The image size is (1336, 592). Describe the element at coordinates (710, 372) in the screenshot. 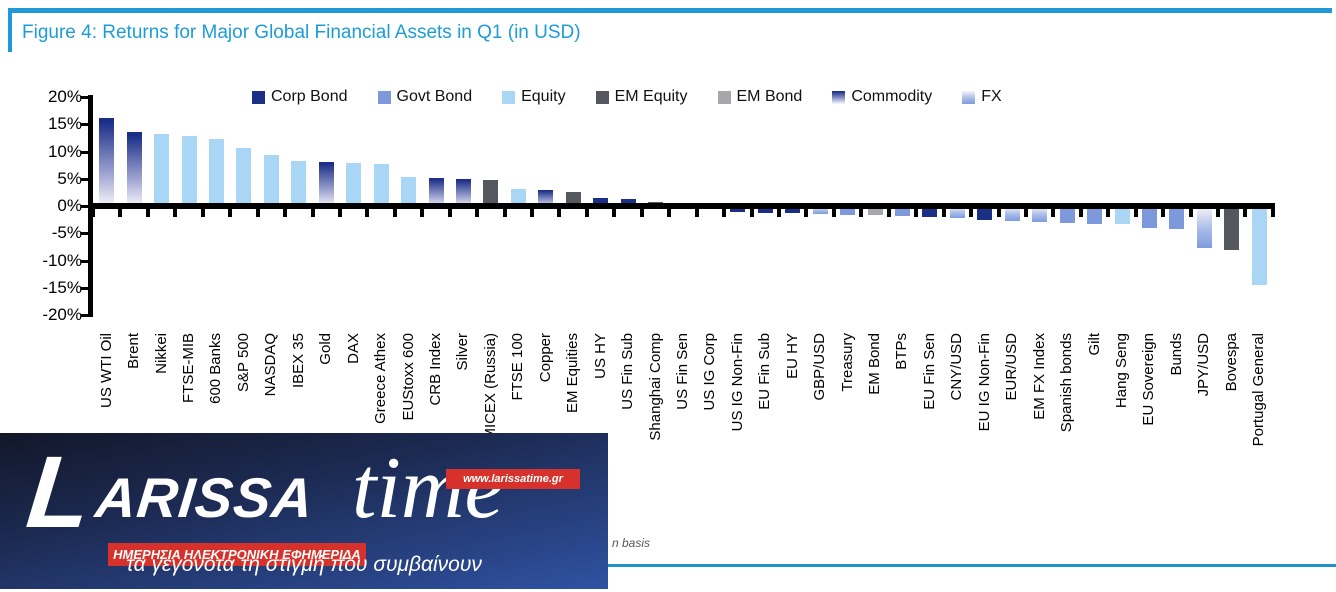

I see `x-axis-label: US IG Corp` at that location.